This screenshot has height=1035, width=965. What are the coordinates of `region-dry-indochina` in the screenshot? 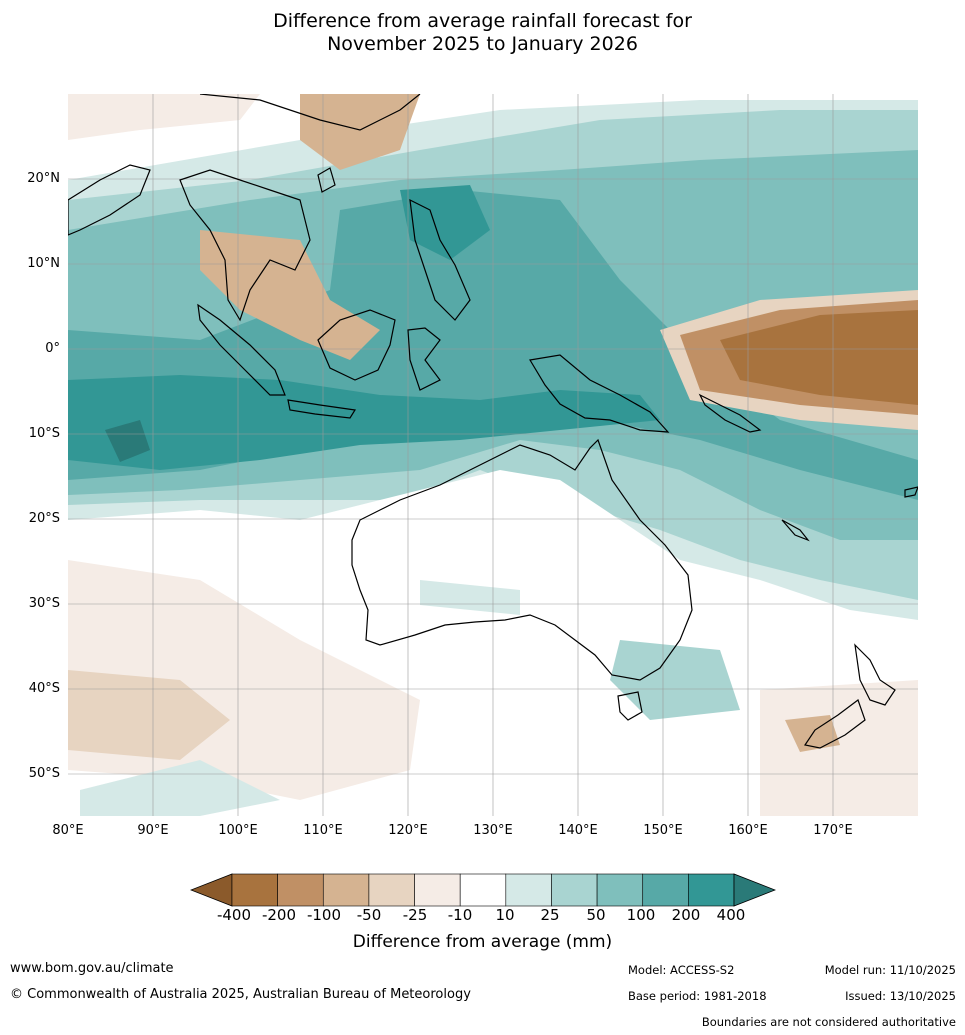 It's located at (290, 295).